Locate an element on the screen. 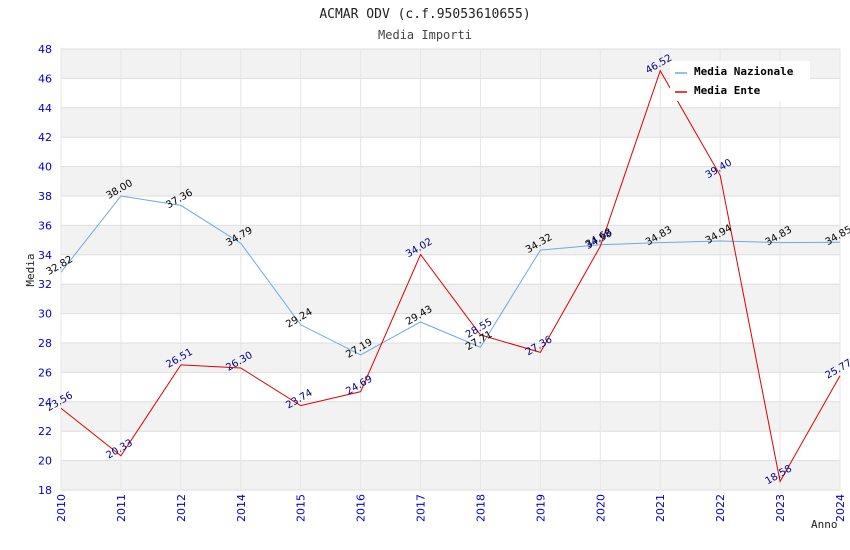 This screenshot has height=550, width=850. y-axis-label: Media is located at coordinates (30, 269).